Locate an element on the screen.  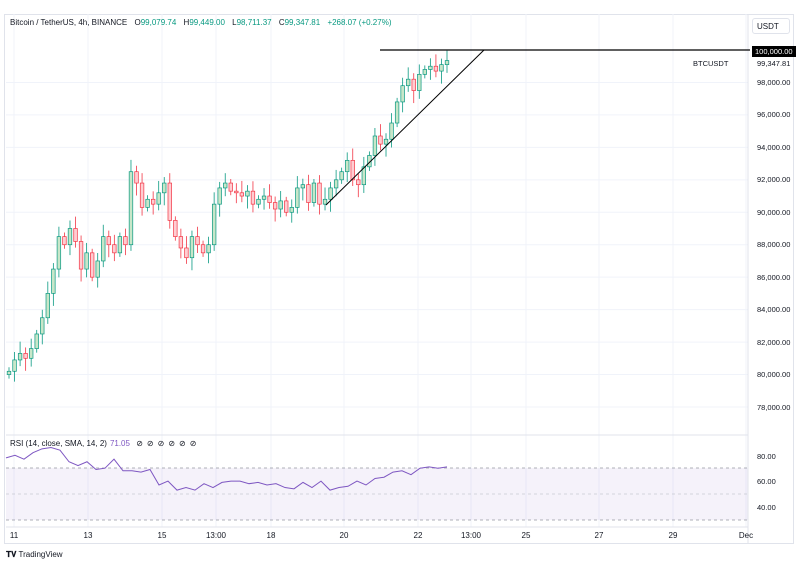
time-axis-label: 29 is located at coordinates (673, 535).